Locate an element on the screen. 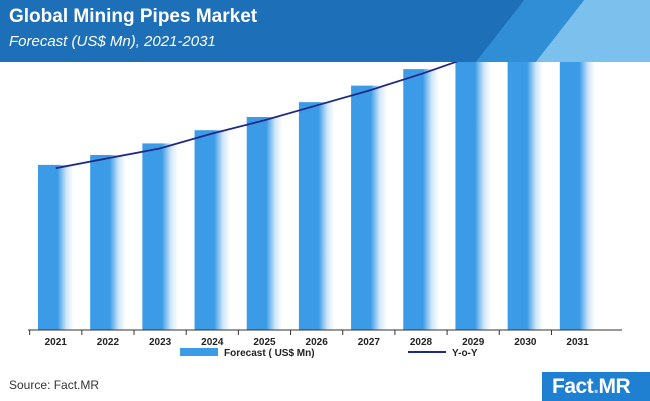 This screenshot has width=650, height=401. x-tick-label-2031: 2031 is located at coordinates (577, 342).